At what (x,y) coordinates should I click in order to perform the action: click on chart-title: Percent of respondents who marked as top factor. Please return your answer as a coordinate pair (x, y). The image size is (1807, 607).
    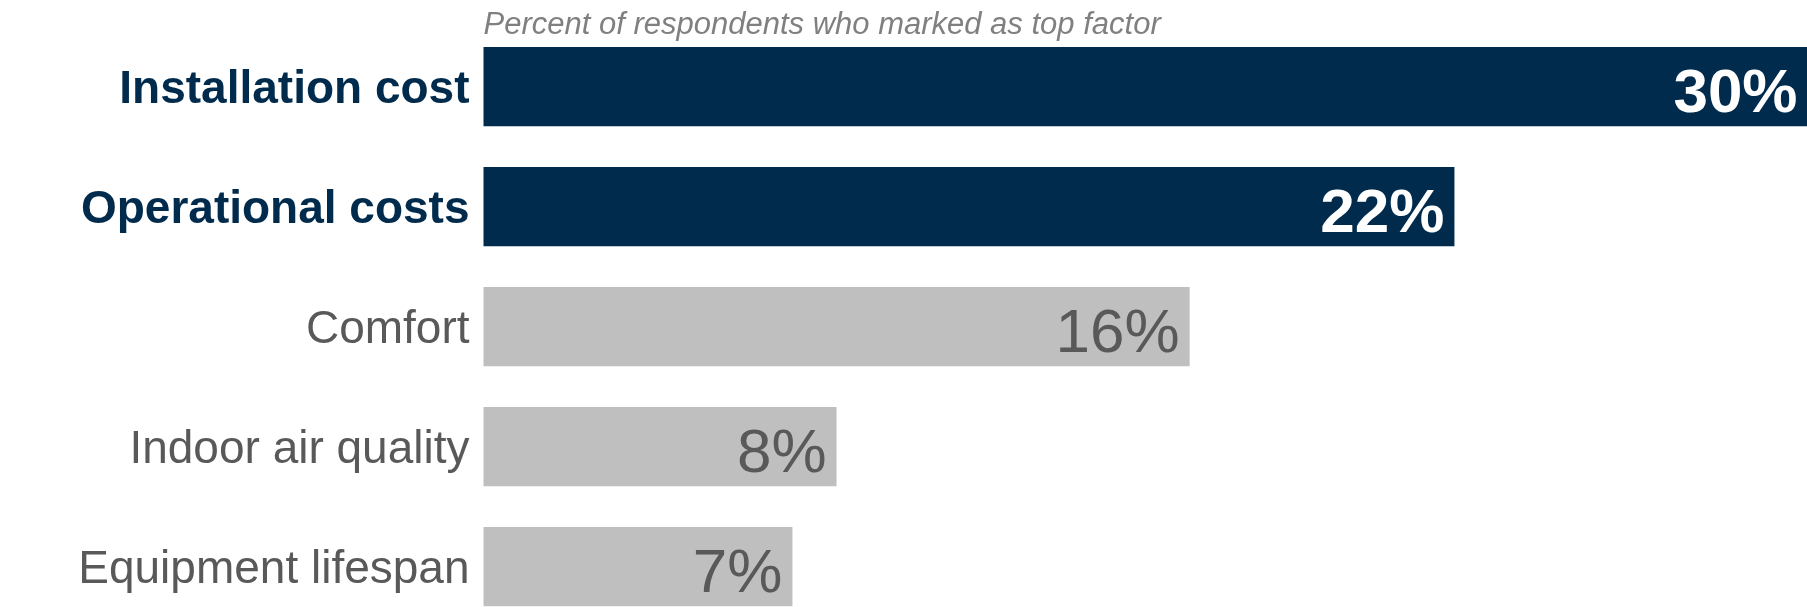
    Looking at the image, I should click on (823, 23).